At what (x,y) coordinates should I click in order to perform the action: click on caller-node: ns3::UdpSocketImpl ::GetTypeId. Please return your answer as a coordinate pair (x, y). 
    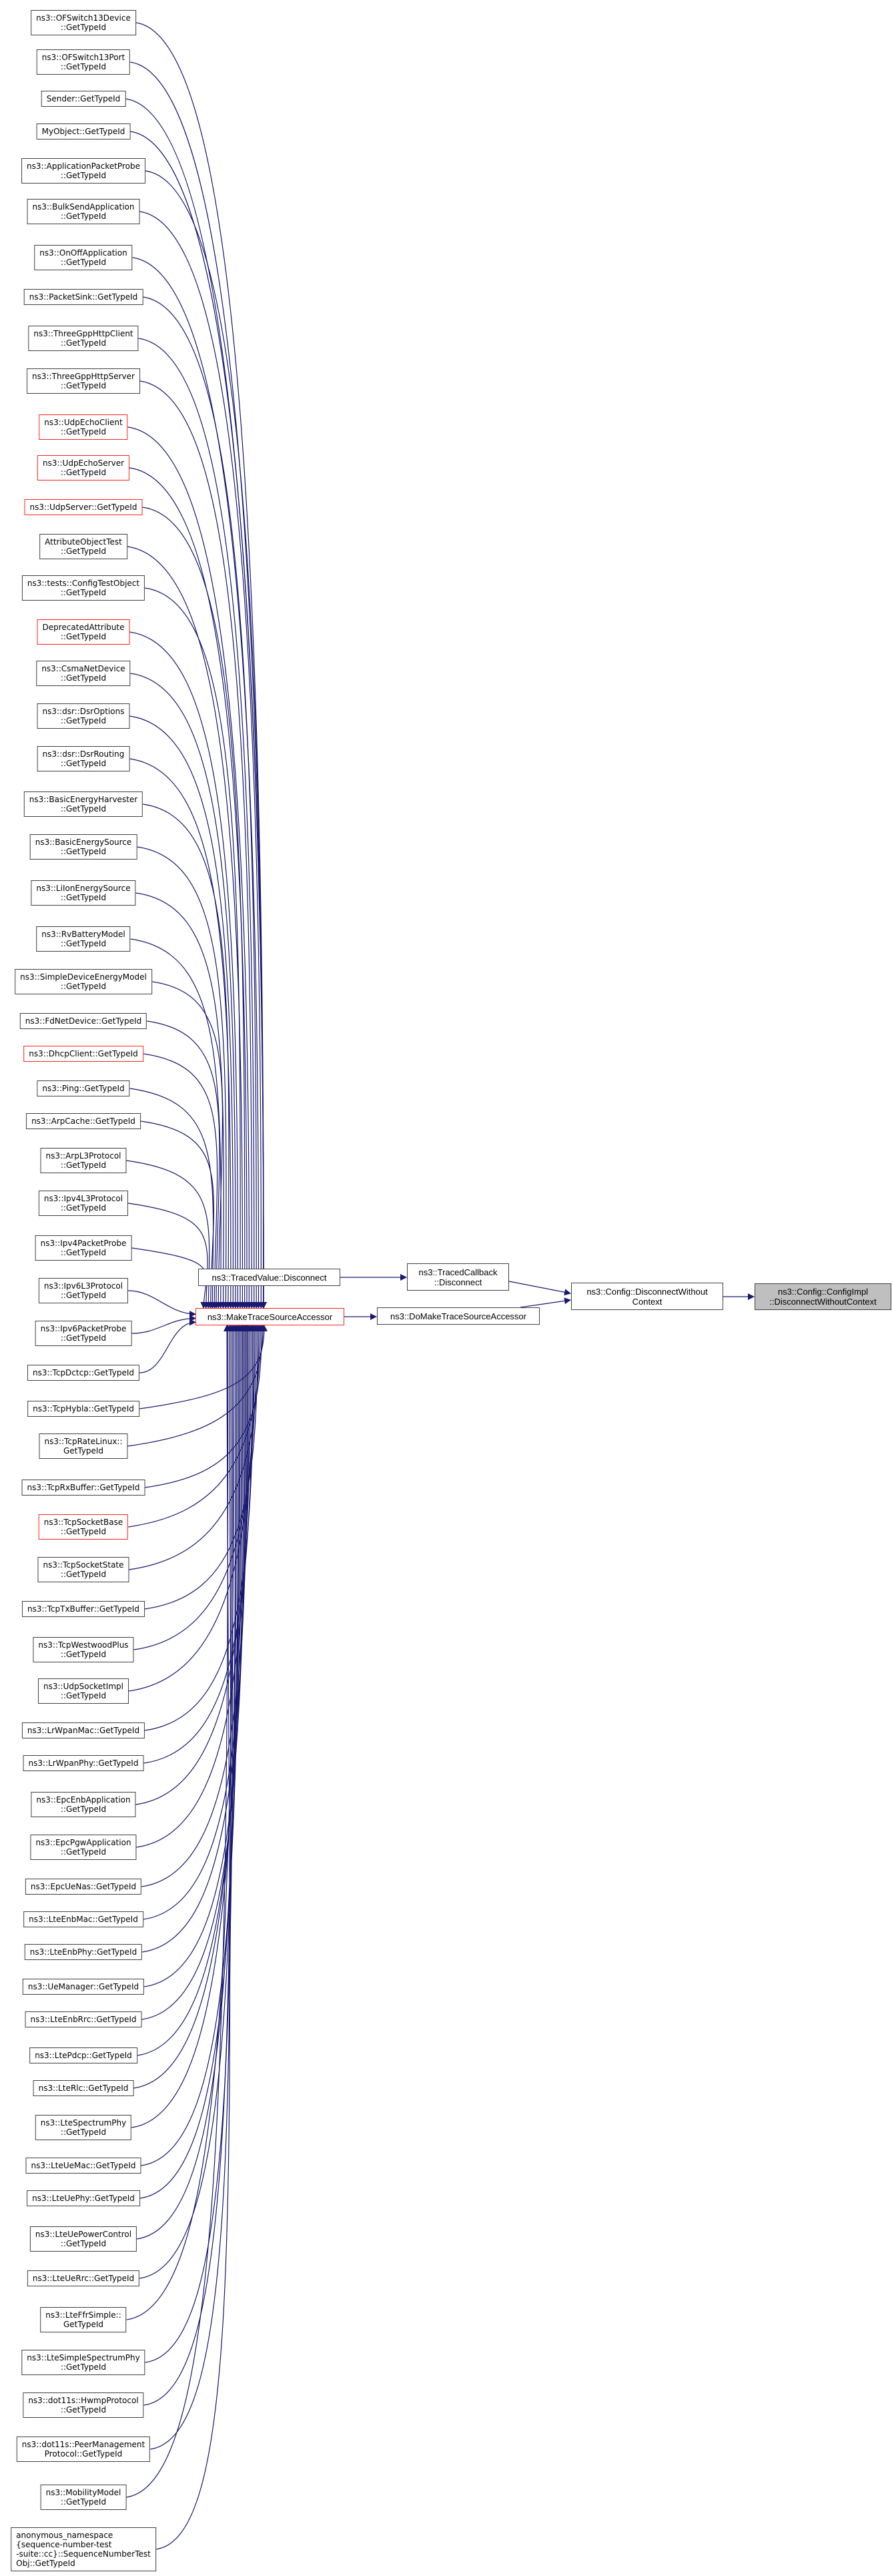
    Looking at the image, I should click on (83, 1691).